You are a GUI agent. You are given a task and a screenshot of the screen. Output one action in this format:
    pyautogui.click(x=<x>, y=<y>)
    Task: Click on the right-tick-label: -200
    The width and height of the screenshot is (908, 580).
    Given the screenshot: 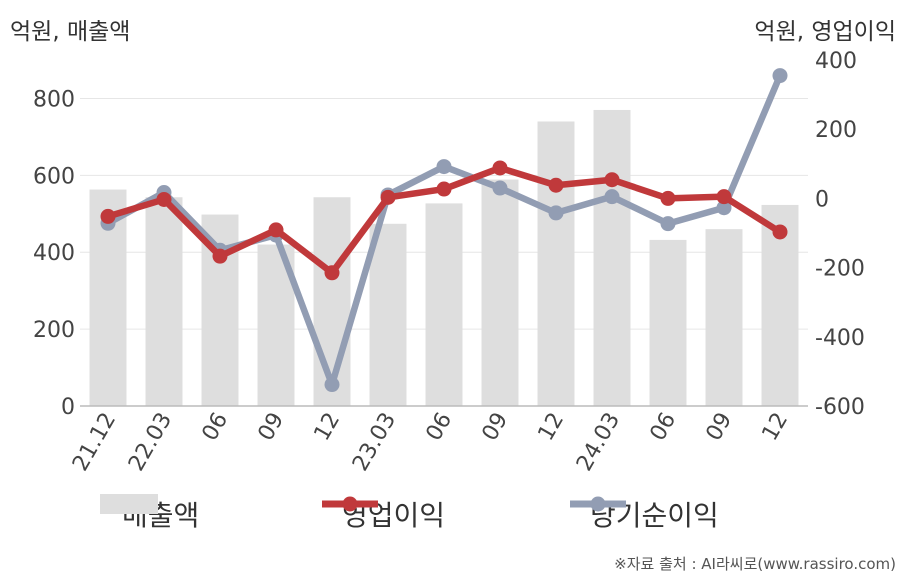 What is the action you would take?
    pyautogui.click(x=840, y=269)
    